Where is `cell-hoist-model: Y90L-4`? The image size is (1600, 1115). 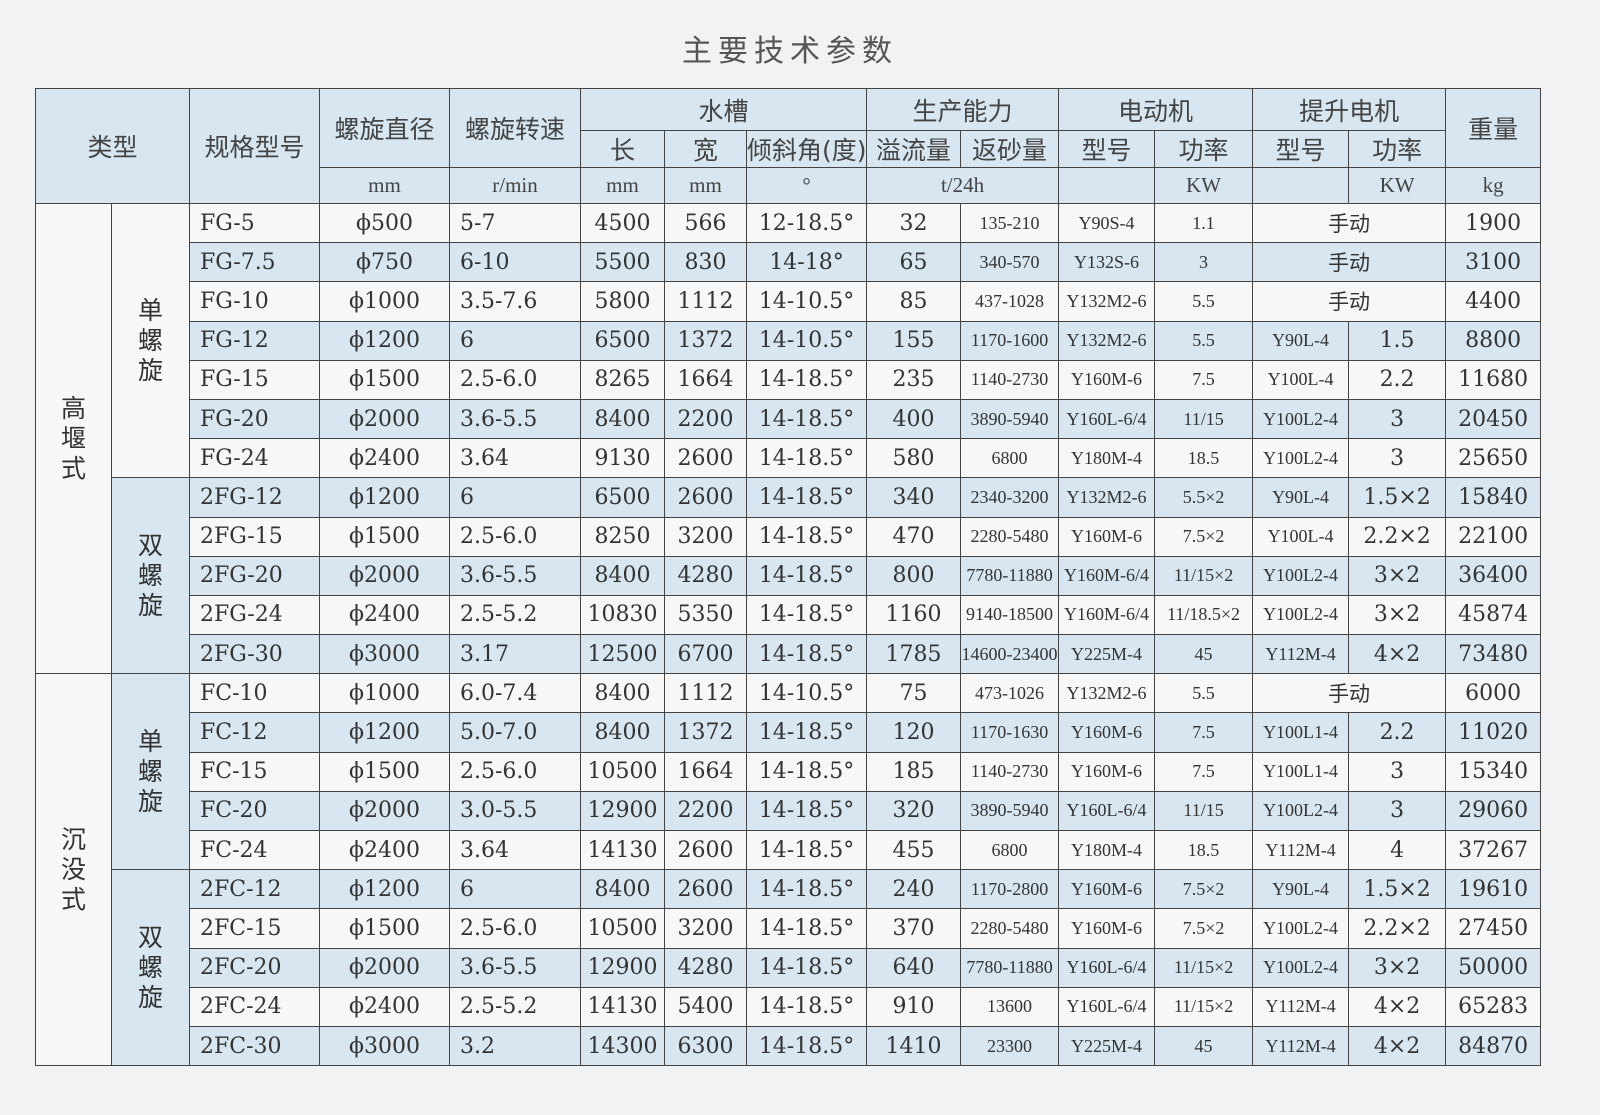
cell-hoist-model: Y90L-4 is located at coordinates (1301, 497).